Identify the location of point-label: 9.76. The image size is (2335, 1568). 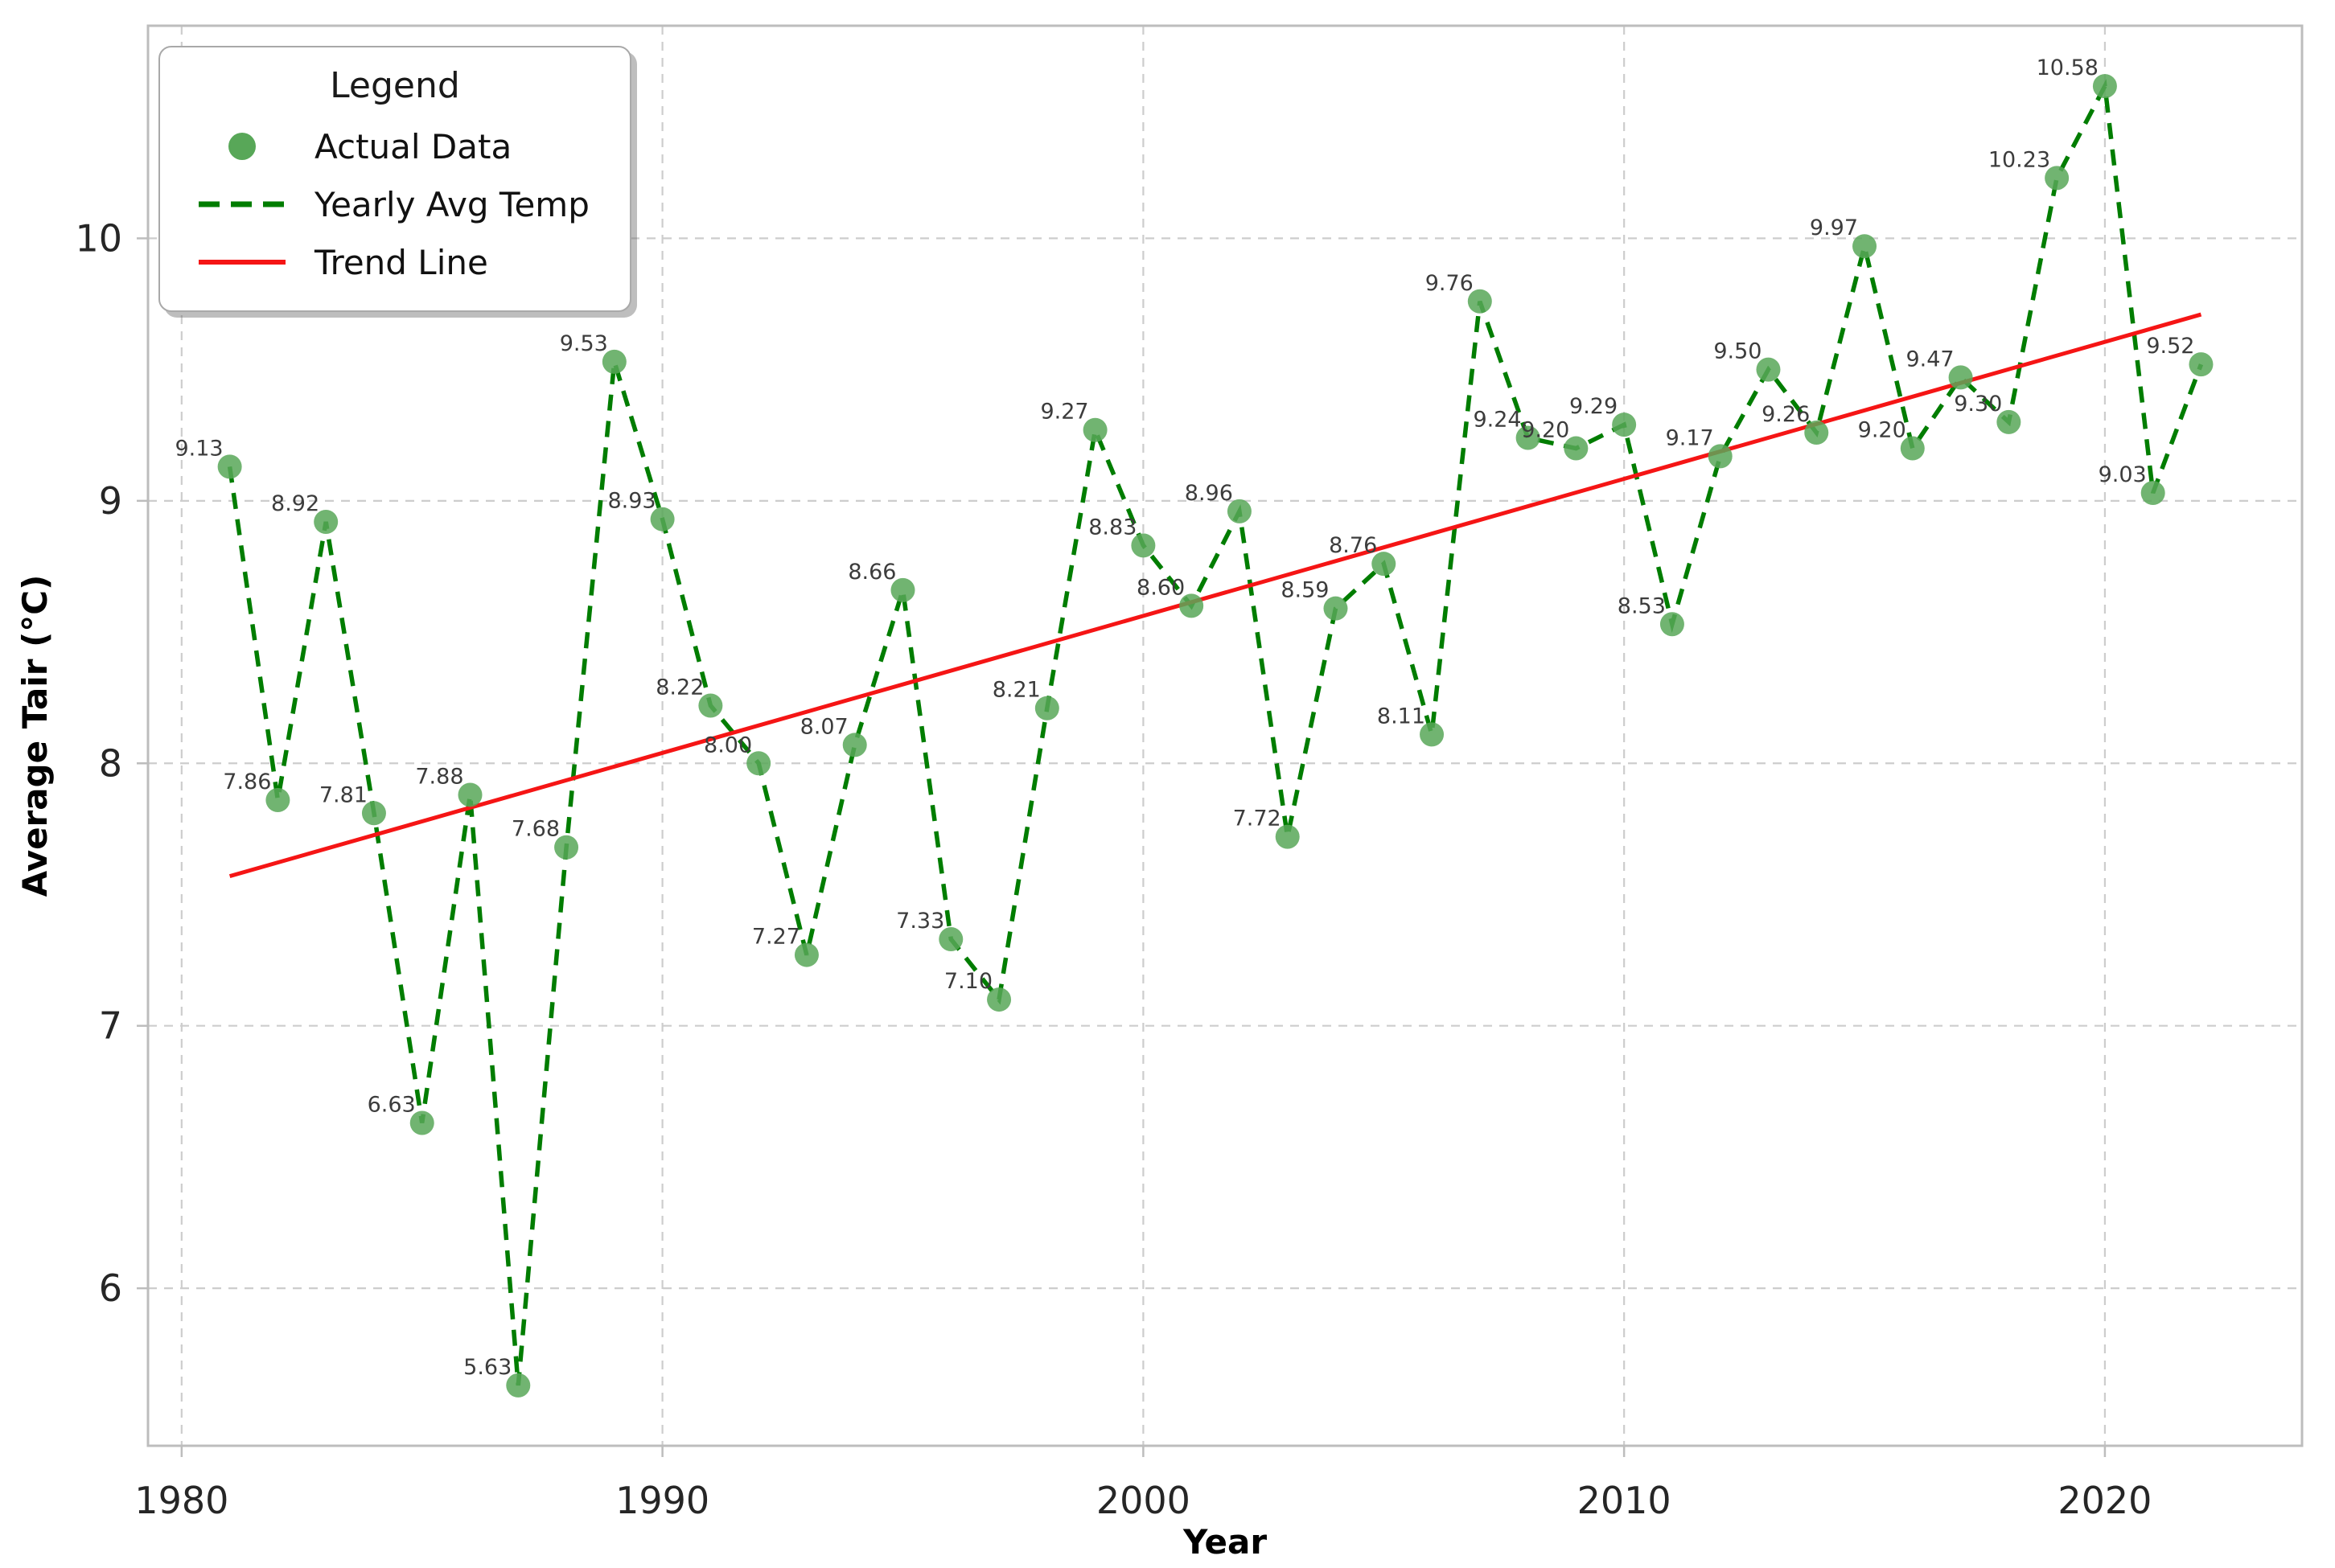
(1449, 283).